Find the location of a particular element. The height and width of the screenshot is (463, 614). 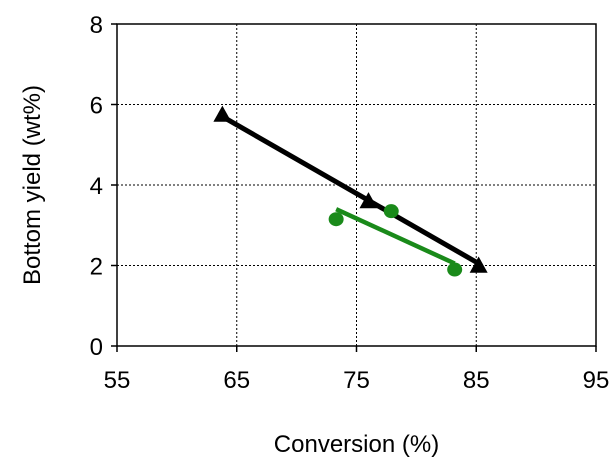

triangle-series-fit-line is located at coordinates (350, 190).